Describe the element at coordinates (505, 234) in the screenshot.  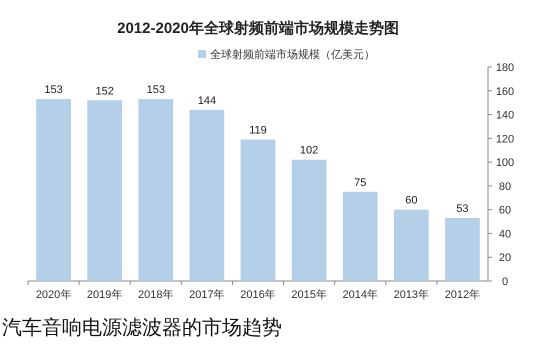
I see `y-tick-label: 40` at that location.